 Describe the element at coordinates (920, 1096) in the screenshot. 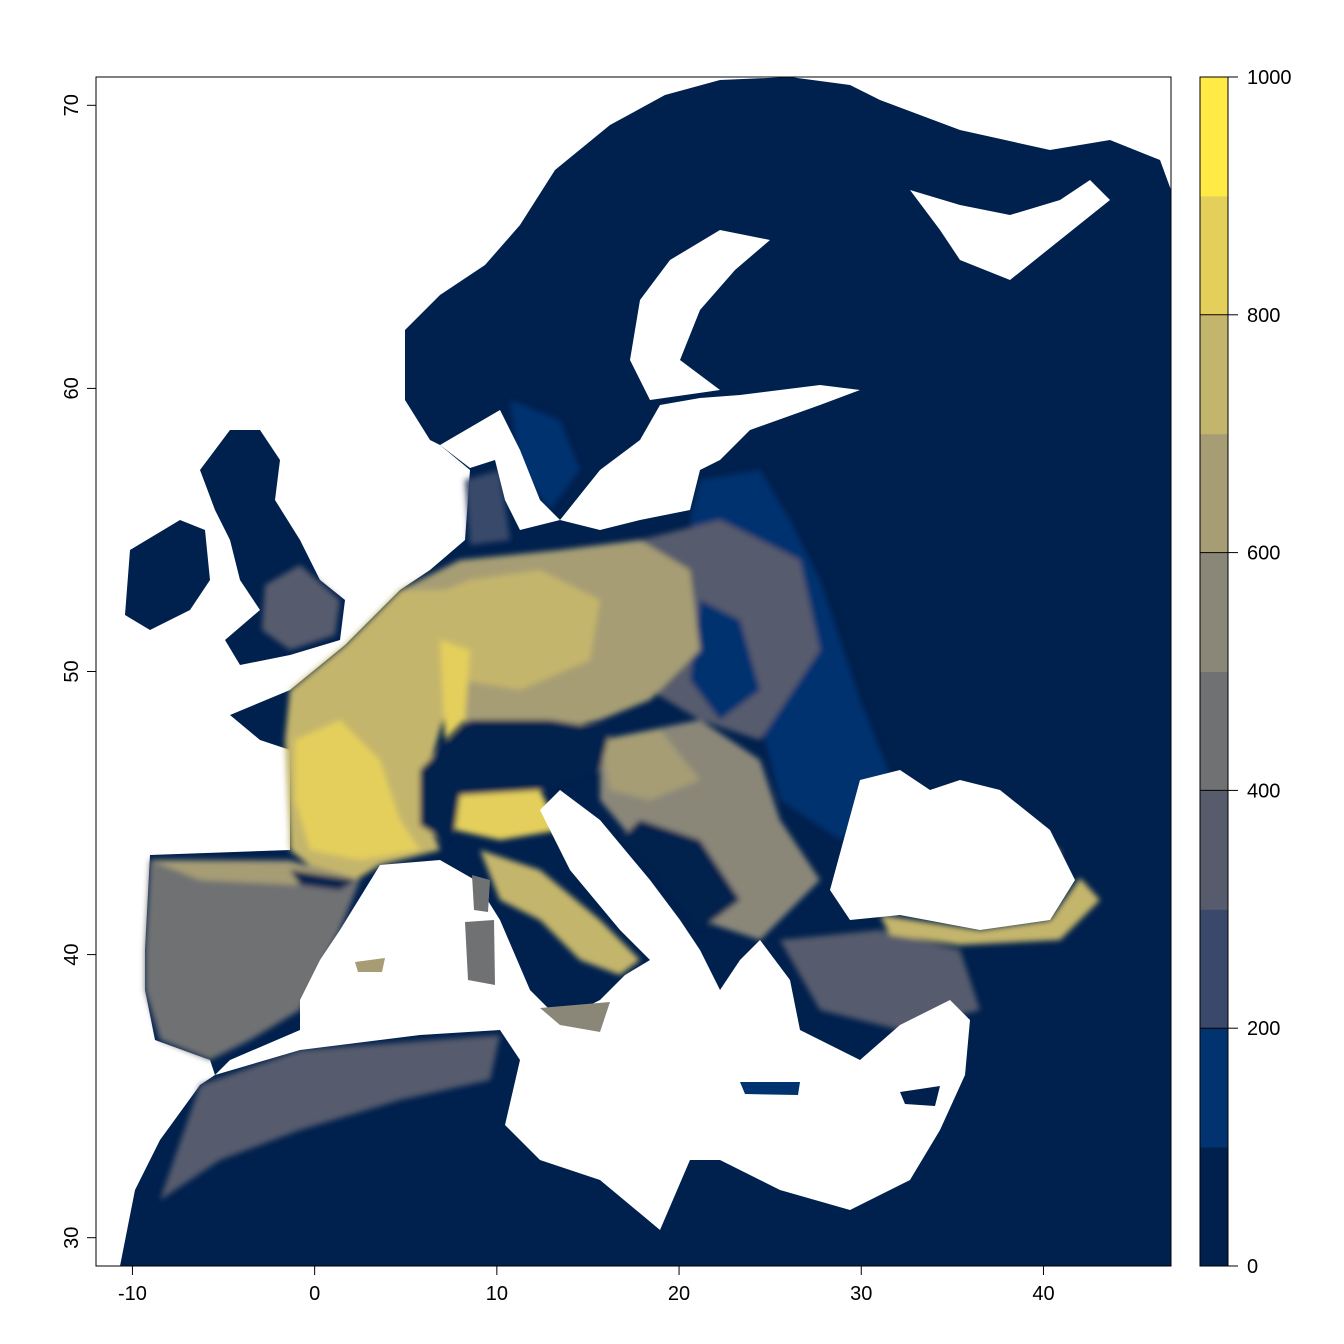

I see `cyprus` at that location.